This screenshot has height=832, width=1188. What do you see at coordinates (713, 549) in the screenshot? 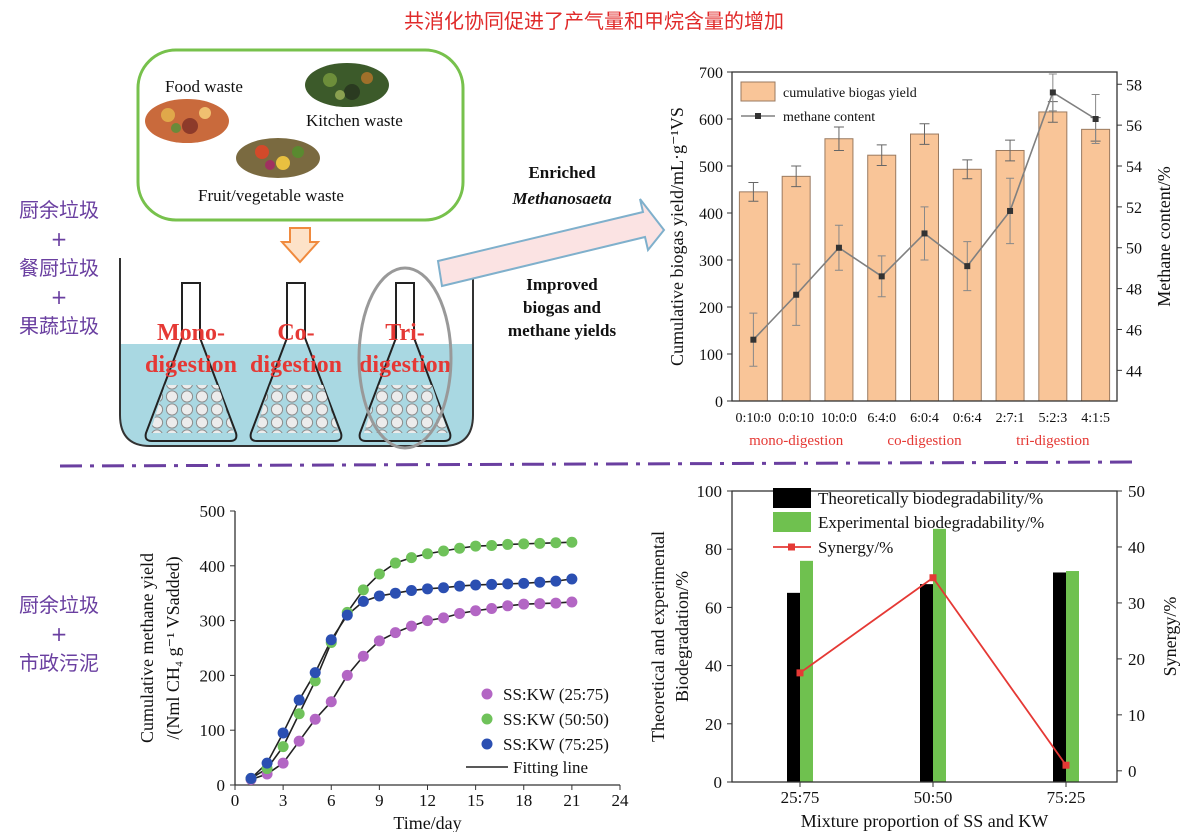
I see `y-tick-label: 80` at bounding box center [713, 549].